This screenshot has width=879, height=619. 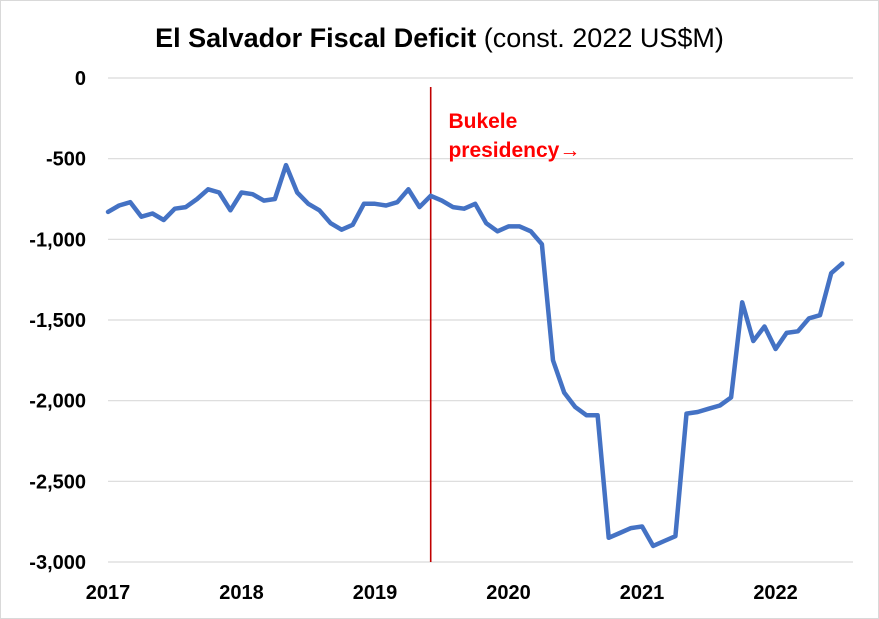 I want to click on x-tick-label: 2022, so click(x=775, y=593).